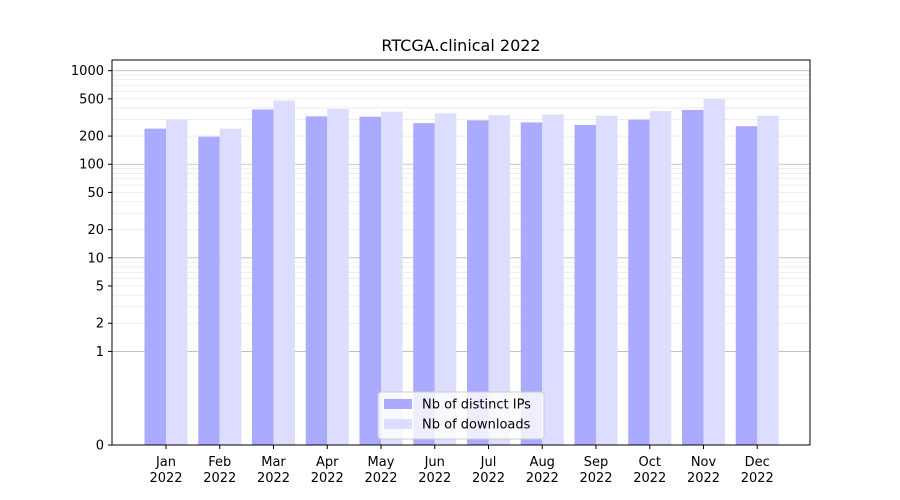 This screenshot has height=500, width=900. What do you see at coordinates (91, 165) in the screenshot?
I see `y-tick-label: 100` at bounding box center [91, 165].